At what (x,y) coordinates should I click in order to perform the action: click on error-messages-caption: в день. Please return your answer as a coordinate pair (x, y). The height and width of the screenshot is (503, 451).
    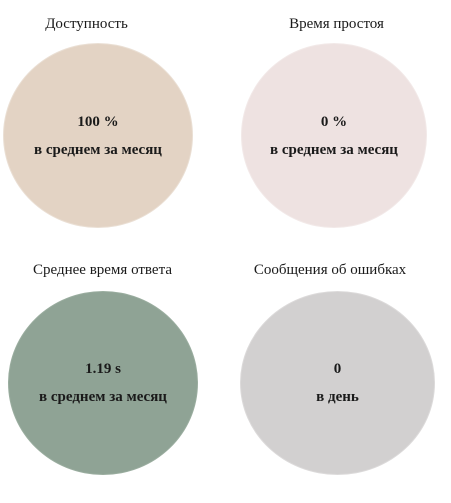
    Looking at the image, I should click on (337, 397).